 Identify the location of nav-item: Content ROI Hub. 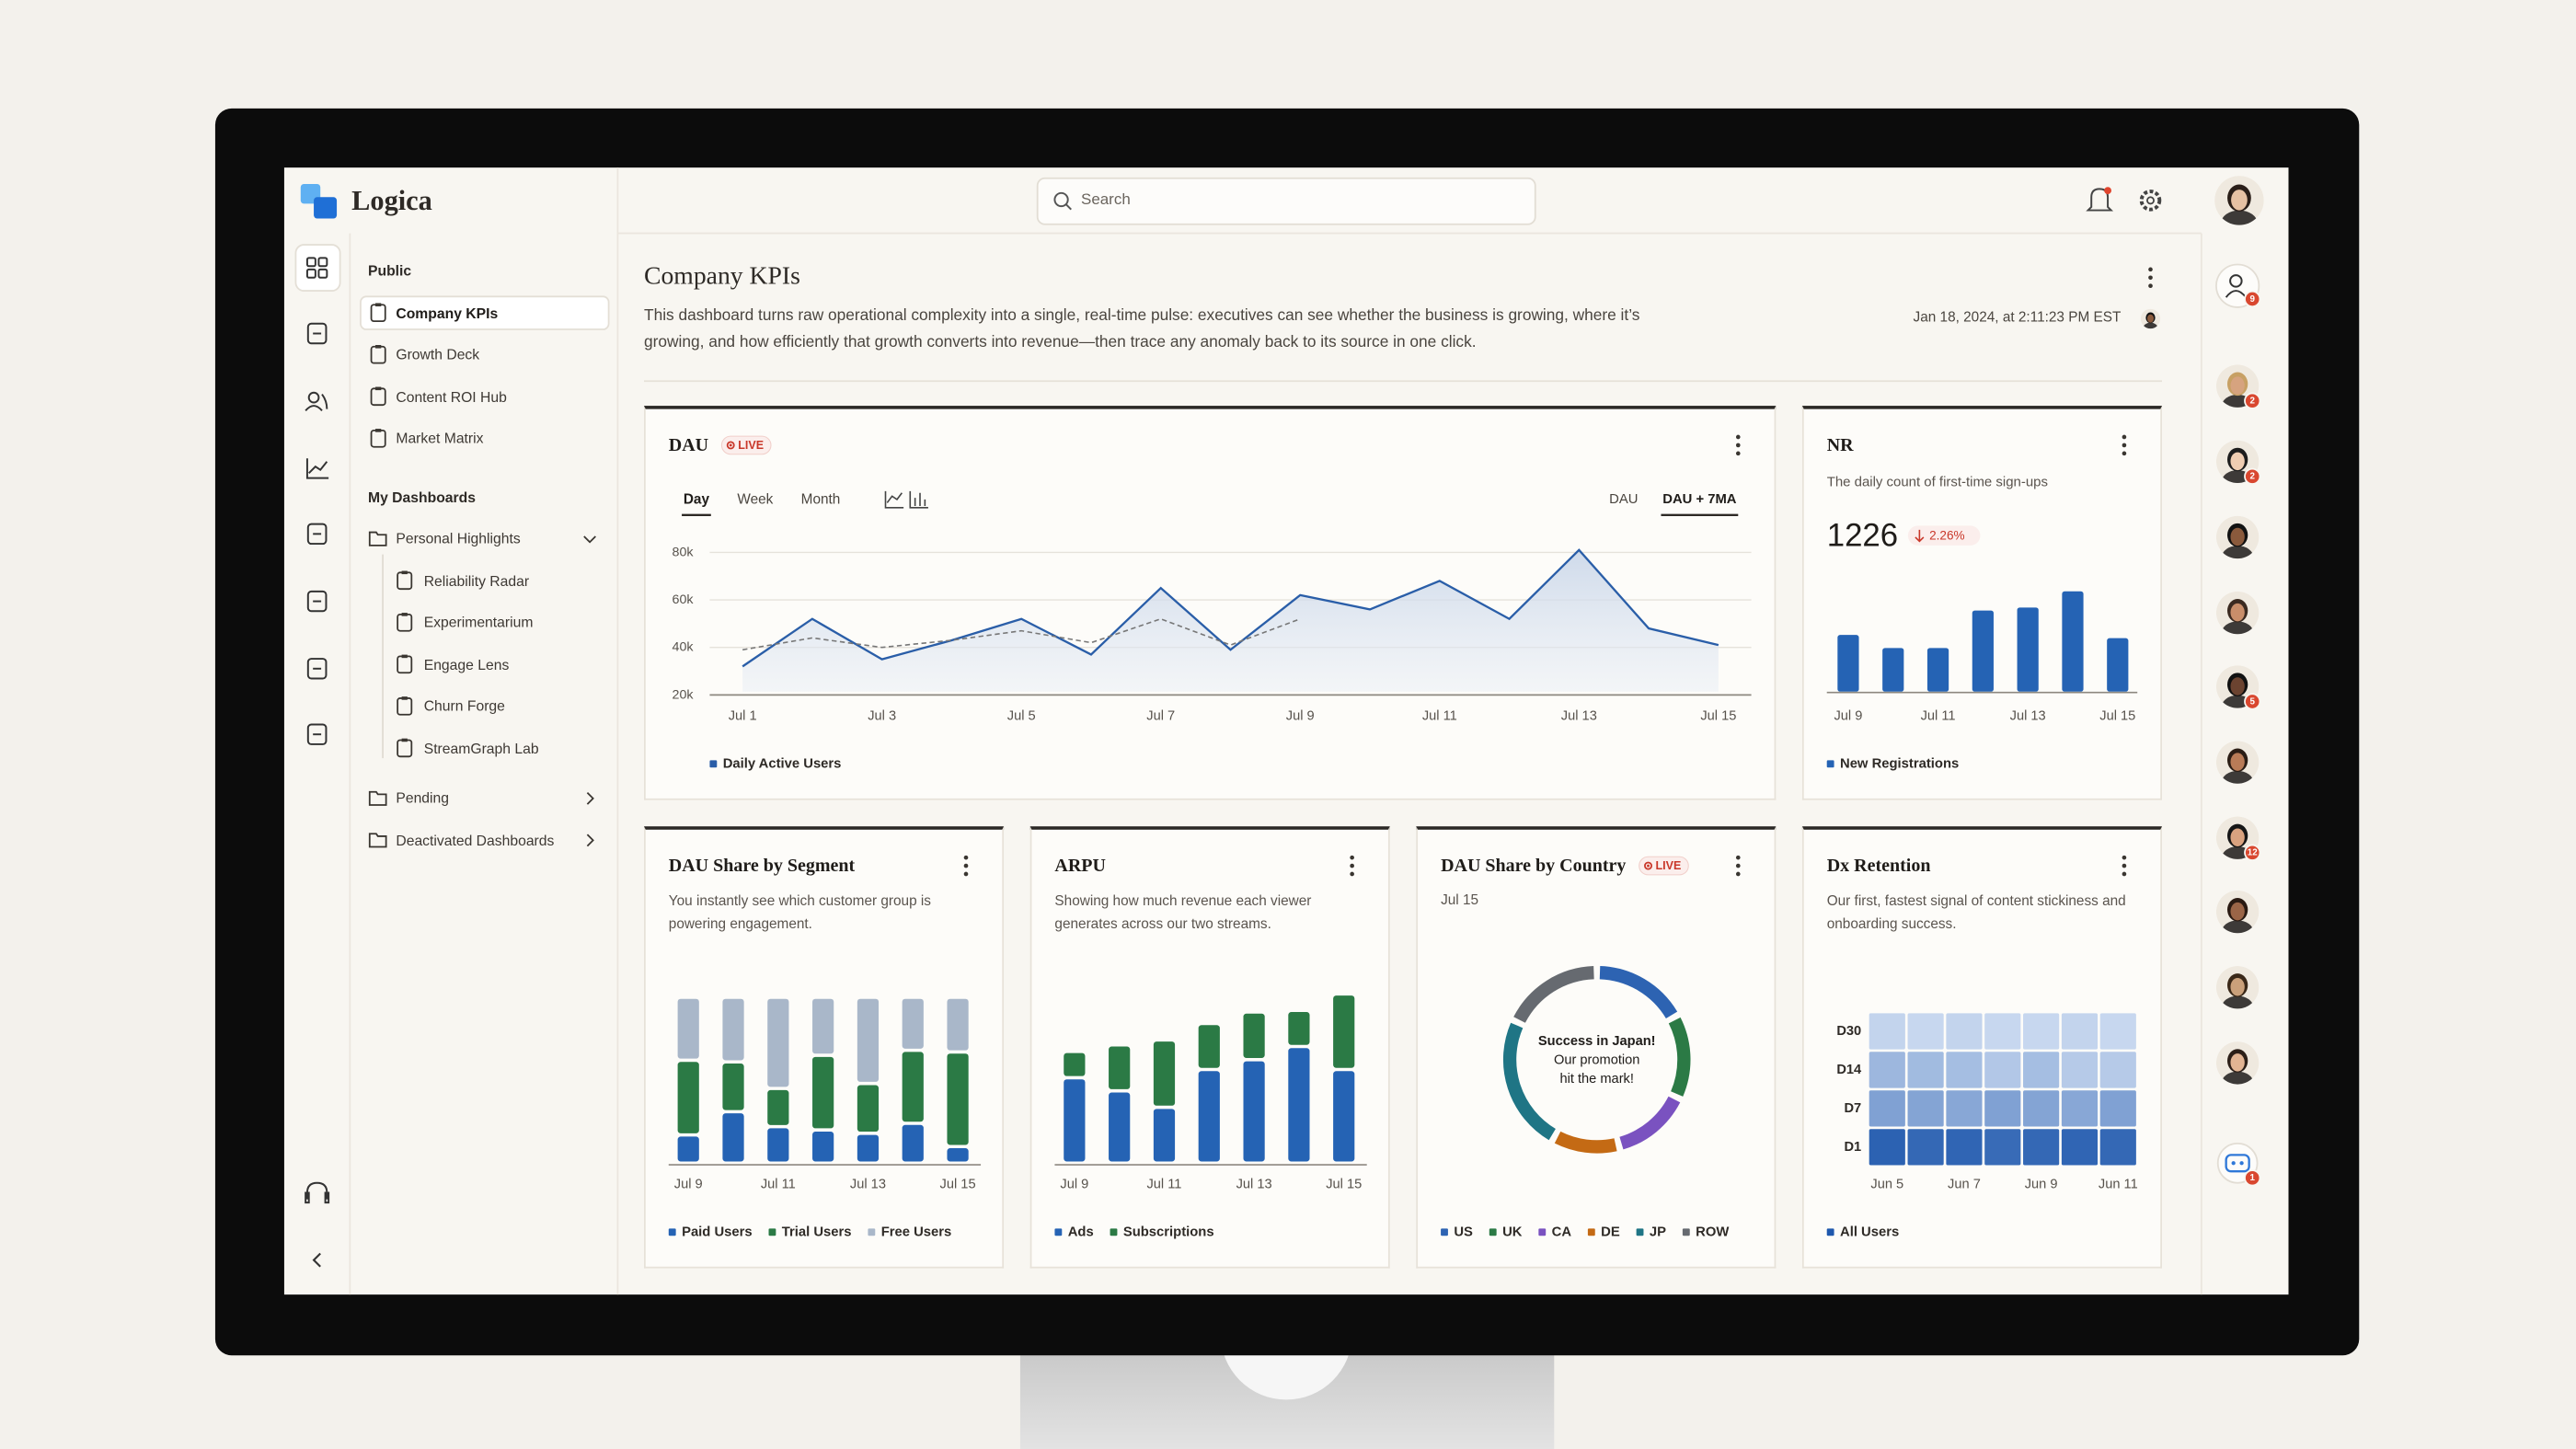
(451, 396).